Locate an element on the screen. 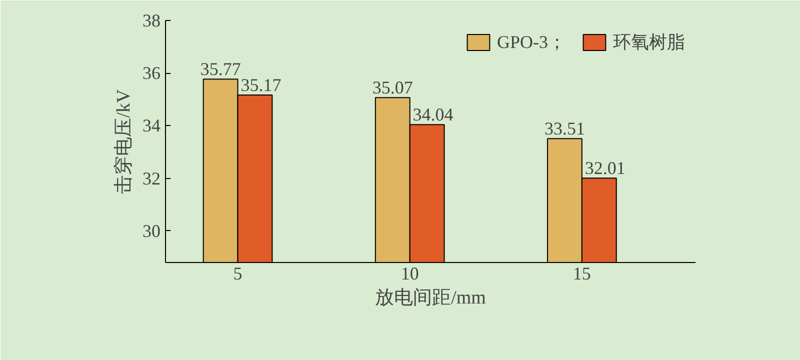 This screenshot has height=360, width=800. data-label: 35.17 is located at coordinates (261, 84).